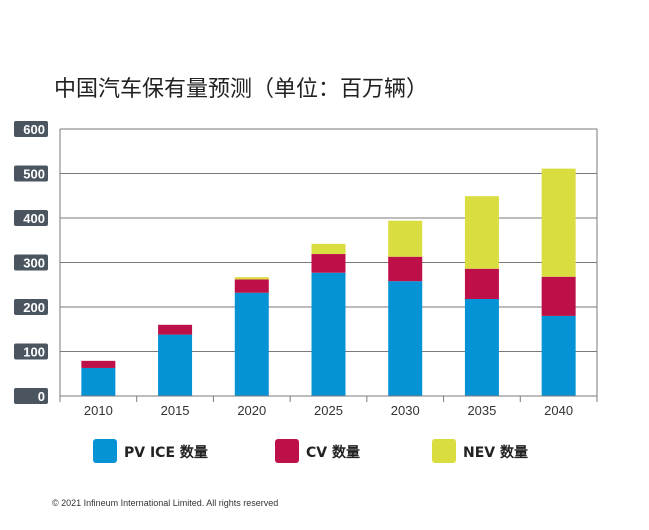 This screenshot has height=530, width=649. Describe the element at coordinates (495, 452) in the screenshot. I see `legend-label: NEV 数量` at that location.